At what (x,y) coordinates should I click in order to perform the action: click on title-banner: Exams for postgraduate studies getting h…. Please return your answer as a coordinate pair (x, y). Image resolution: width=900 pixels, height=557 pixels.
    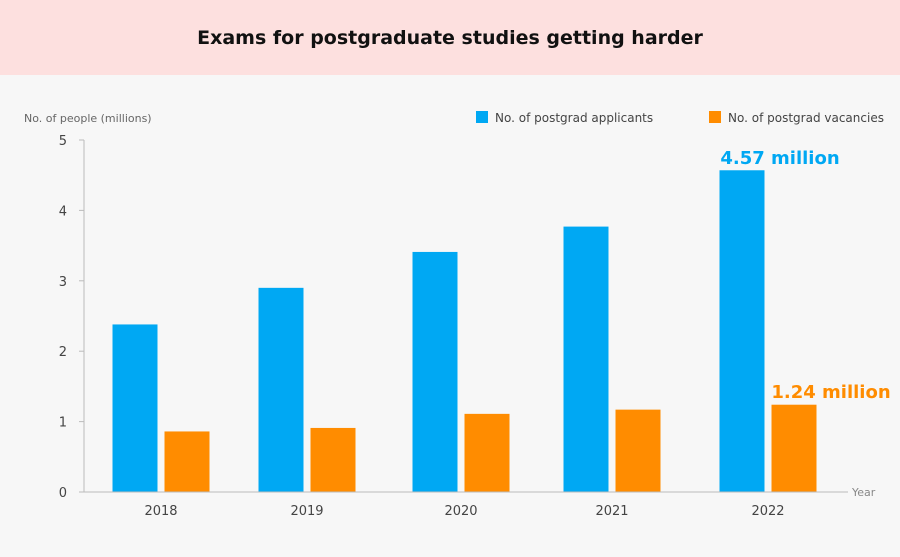
    Looking at the image, I should click on (450, 37).